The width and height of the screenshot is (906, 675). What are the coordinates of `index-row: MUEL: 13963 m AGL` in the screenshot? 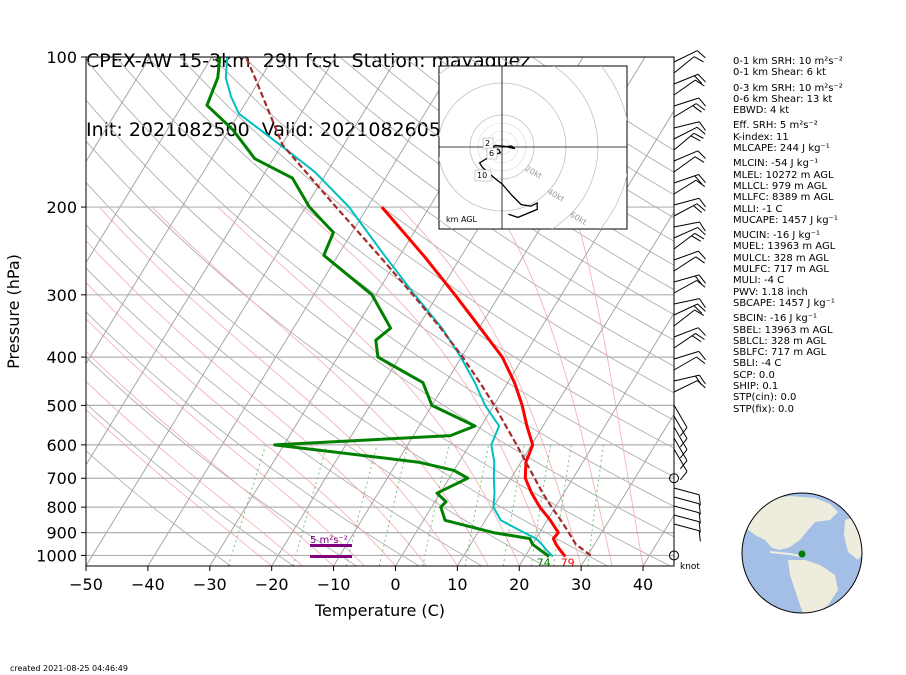 It's located at (784, 247).